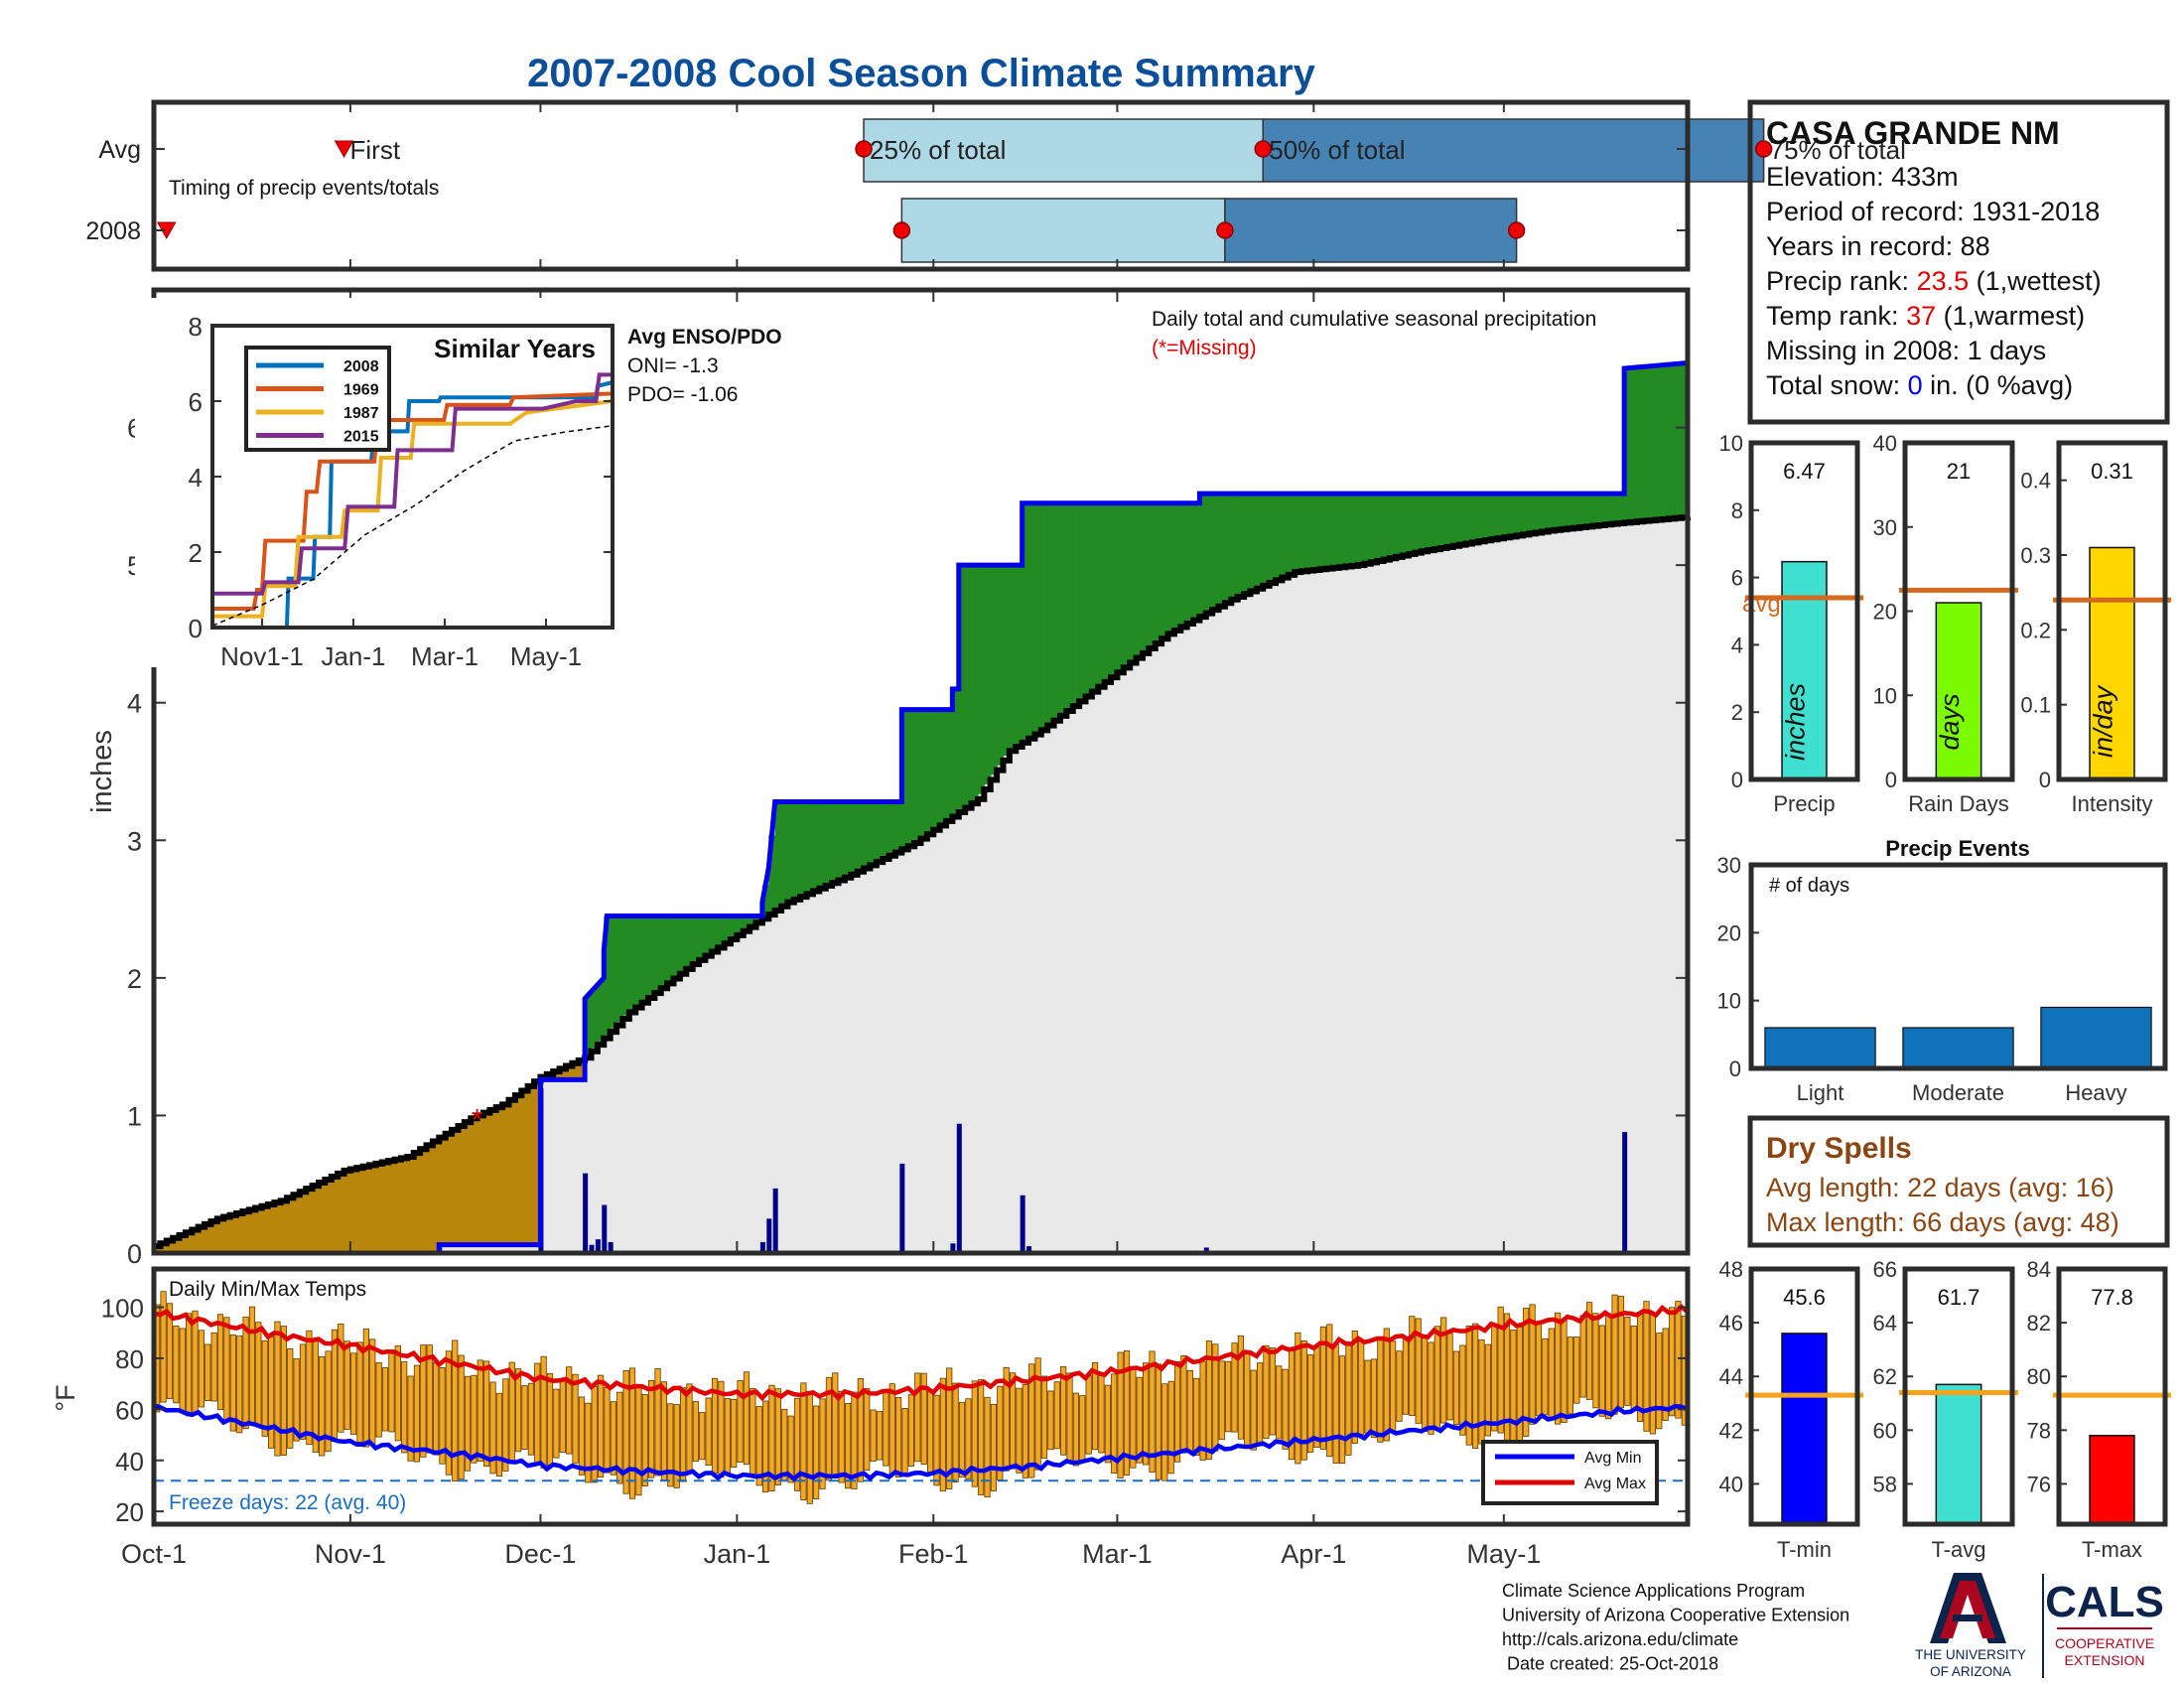 The height and width of the screenshot is (1688, 2184). What do you see at coordinates (361, 437) in the screenshot?
I see `legend-label: 2015` at bounding box center [361, 437].